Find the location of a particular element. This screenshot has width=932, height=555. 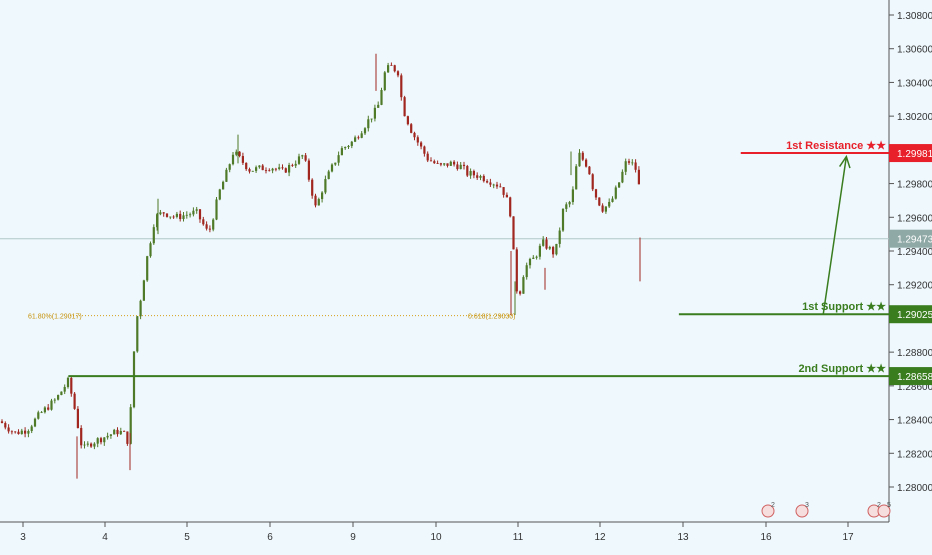

current-price-tag is located at coordinates (910, 238).